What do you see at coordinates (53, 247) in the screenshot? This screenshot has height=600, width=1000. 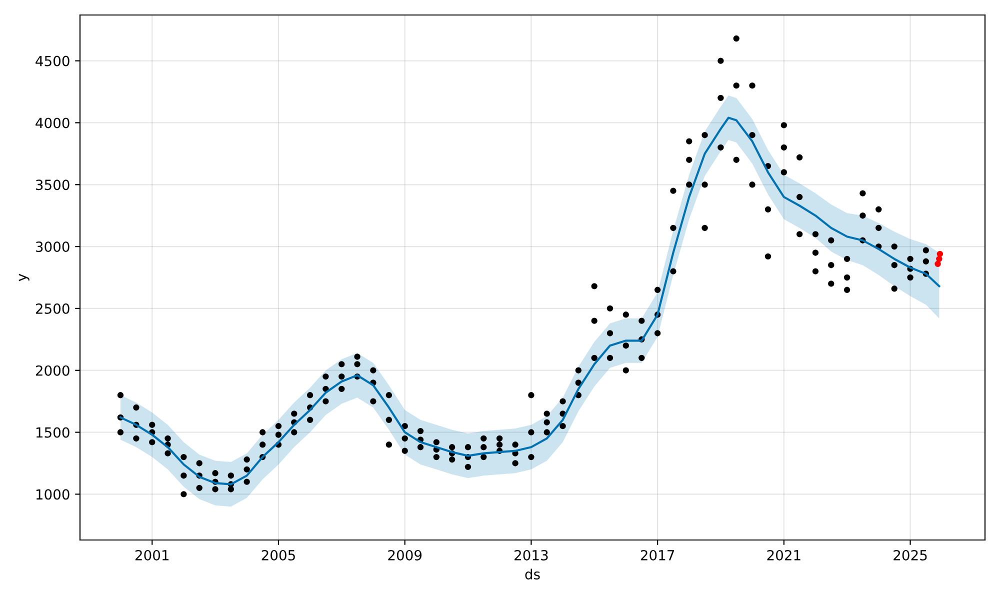 I see `y-tick-label: 3000` at bounding box center [53, 247].